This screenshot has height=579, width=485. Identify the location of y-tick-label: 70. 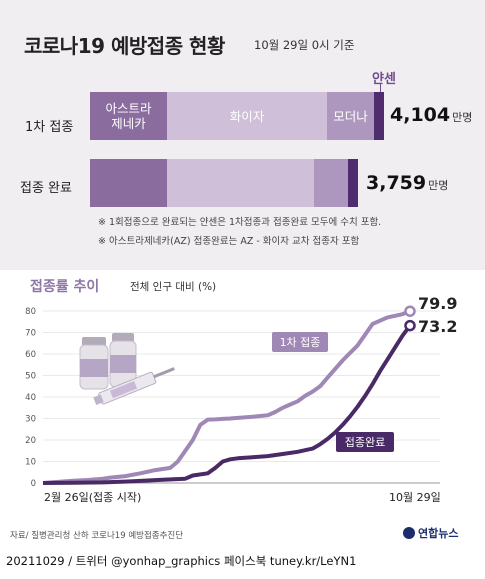
(30, 334).